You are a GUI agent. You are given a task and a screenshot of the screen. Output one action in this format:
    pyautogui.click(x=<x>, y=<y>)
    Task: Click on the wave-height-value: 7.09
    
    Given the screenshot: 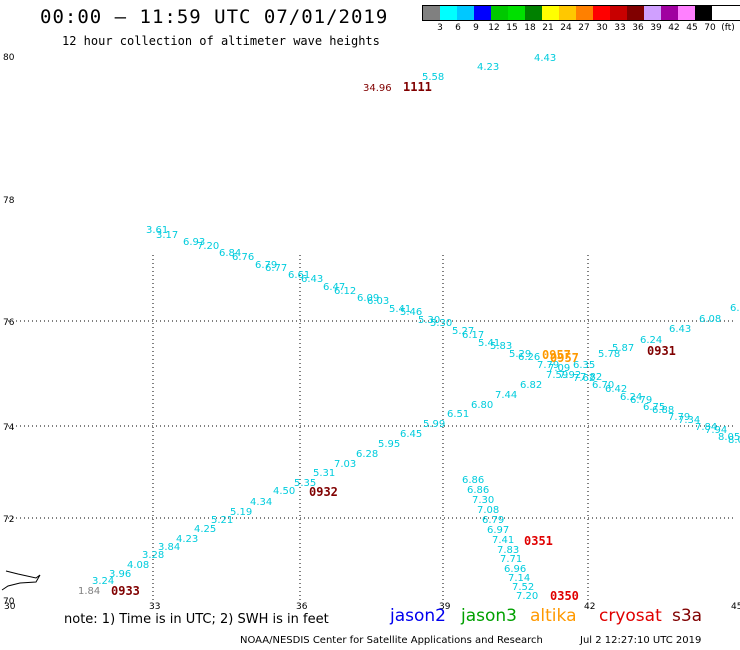 What is the action you would take?
    pyautogui.click(x=559, y=368)
    